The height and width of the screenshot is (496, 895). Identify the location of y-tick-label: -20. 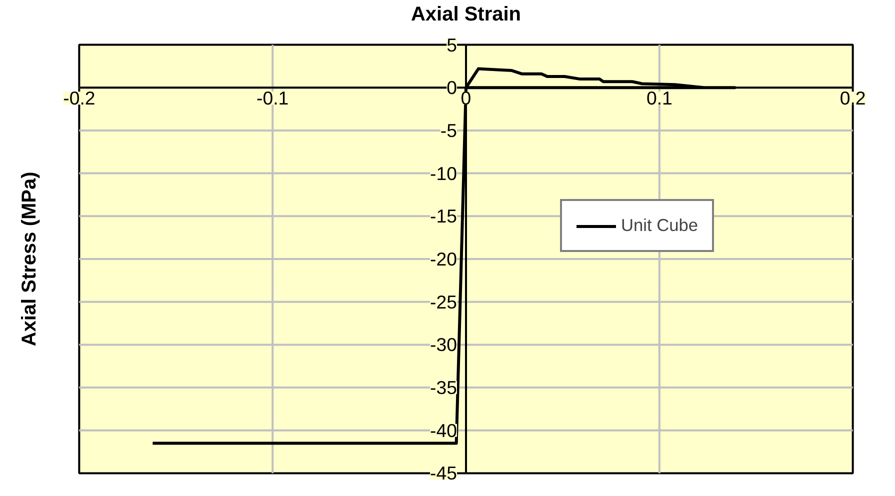
(444, 259).